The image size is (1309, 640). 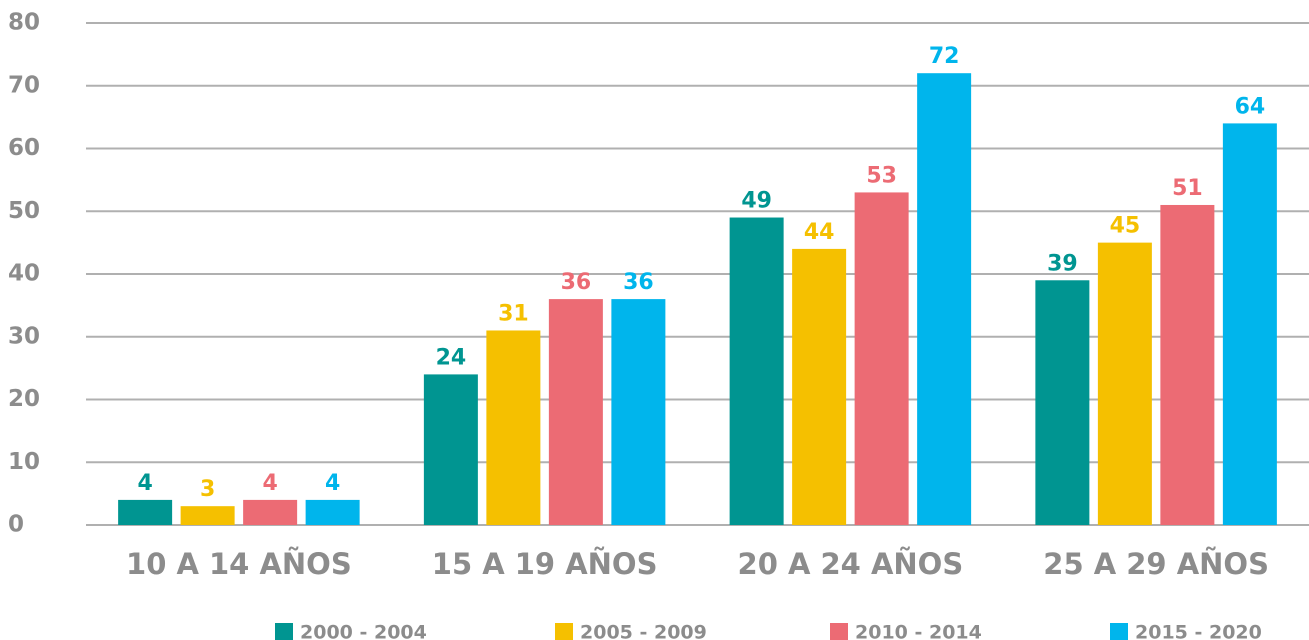 What do you see at coordinates (451, 357) in the screenshot?
I see `value-label: 24` at bounding box center [451, 357].